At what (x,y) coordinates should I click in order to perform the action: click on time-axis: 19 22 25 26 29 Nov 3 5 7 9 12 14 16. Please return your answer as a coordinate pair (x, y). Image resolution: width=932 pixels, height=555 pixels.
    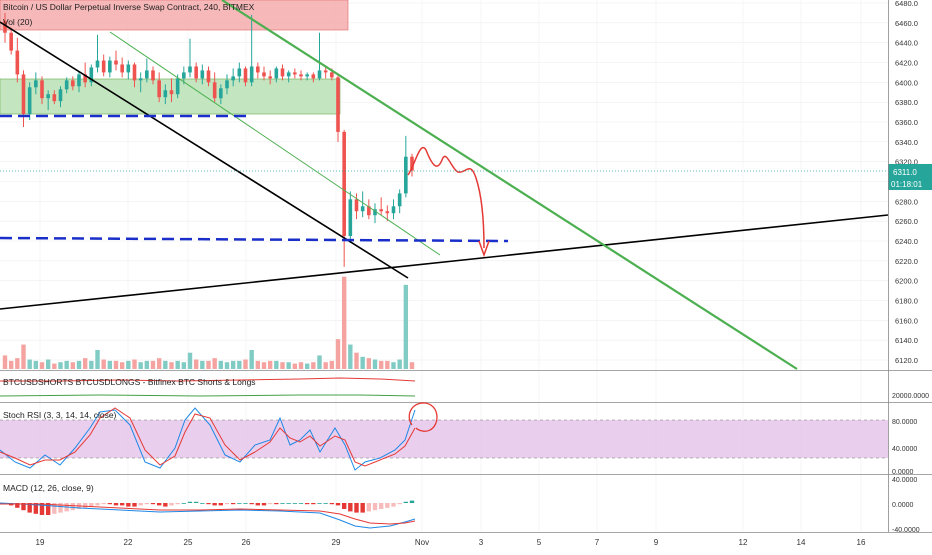
    Looking at the image, I should click on (451, 542).